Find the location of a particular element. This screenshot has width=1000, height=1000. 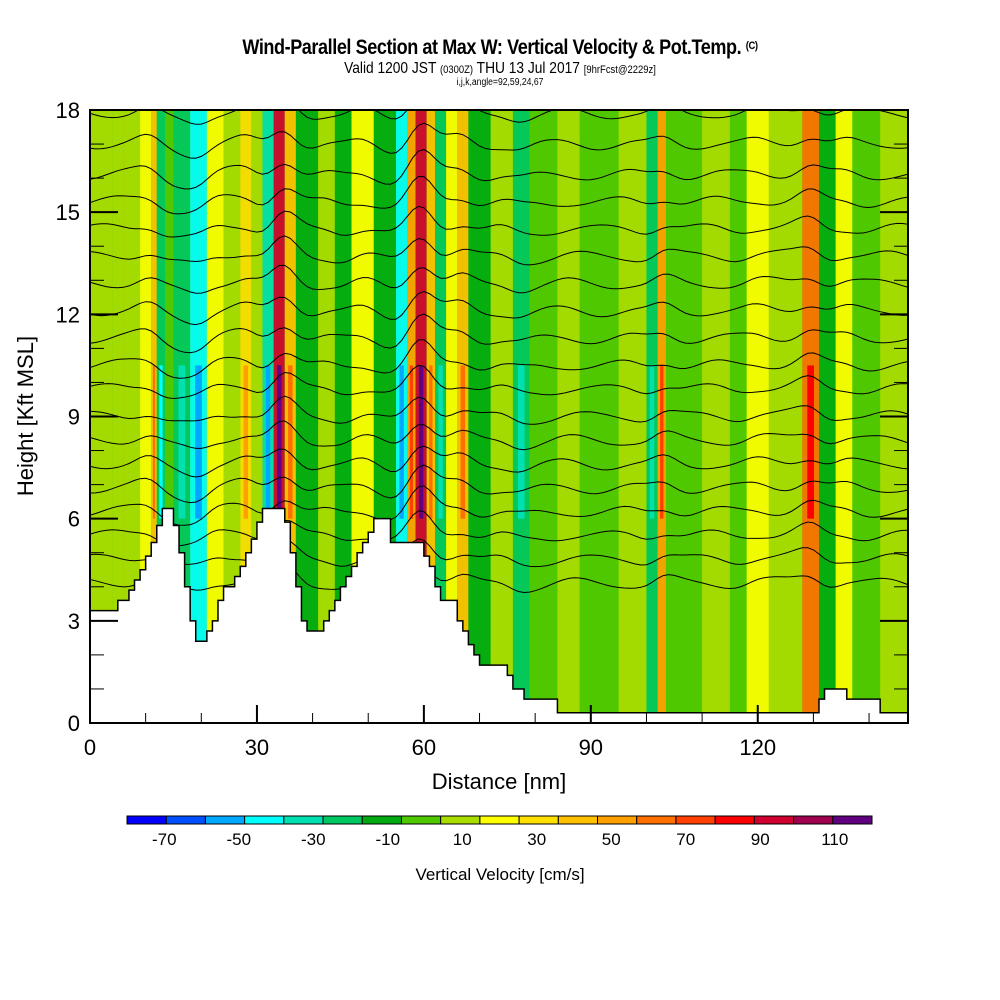

colorbar-tick-label: 70 is located at coordinates (685, 839).